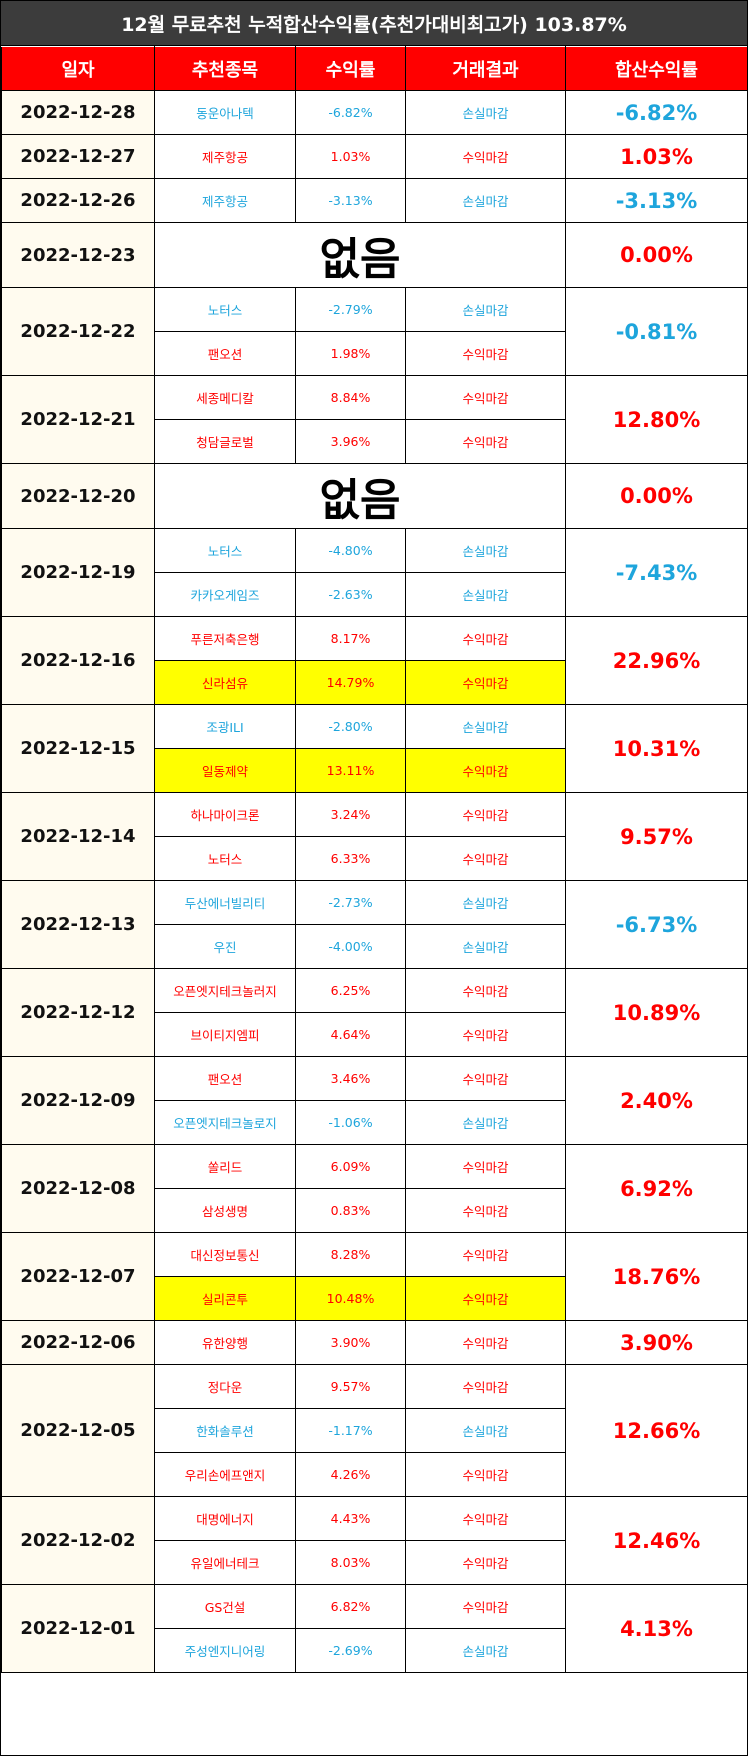 The image size is (748, 1756). Describe the element at coordinates (78, 1430) in the screenshot. I see `date-cell: 2022-12-05` at that location.